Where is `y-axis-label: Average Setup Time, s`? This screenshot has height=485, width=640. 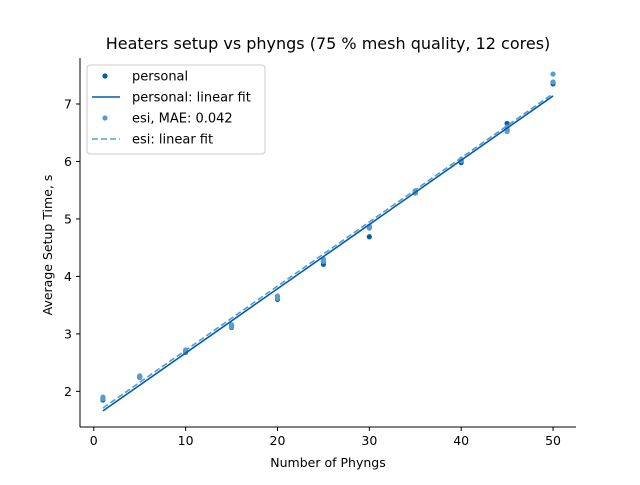 y-axis-label: Average Setup Time, s is located at coordinates (47, 245).